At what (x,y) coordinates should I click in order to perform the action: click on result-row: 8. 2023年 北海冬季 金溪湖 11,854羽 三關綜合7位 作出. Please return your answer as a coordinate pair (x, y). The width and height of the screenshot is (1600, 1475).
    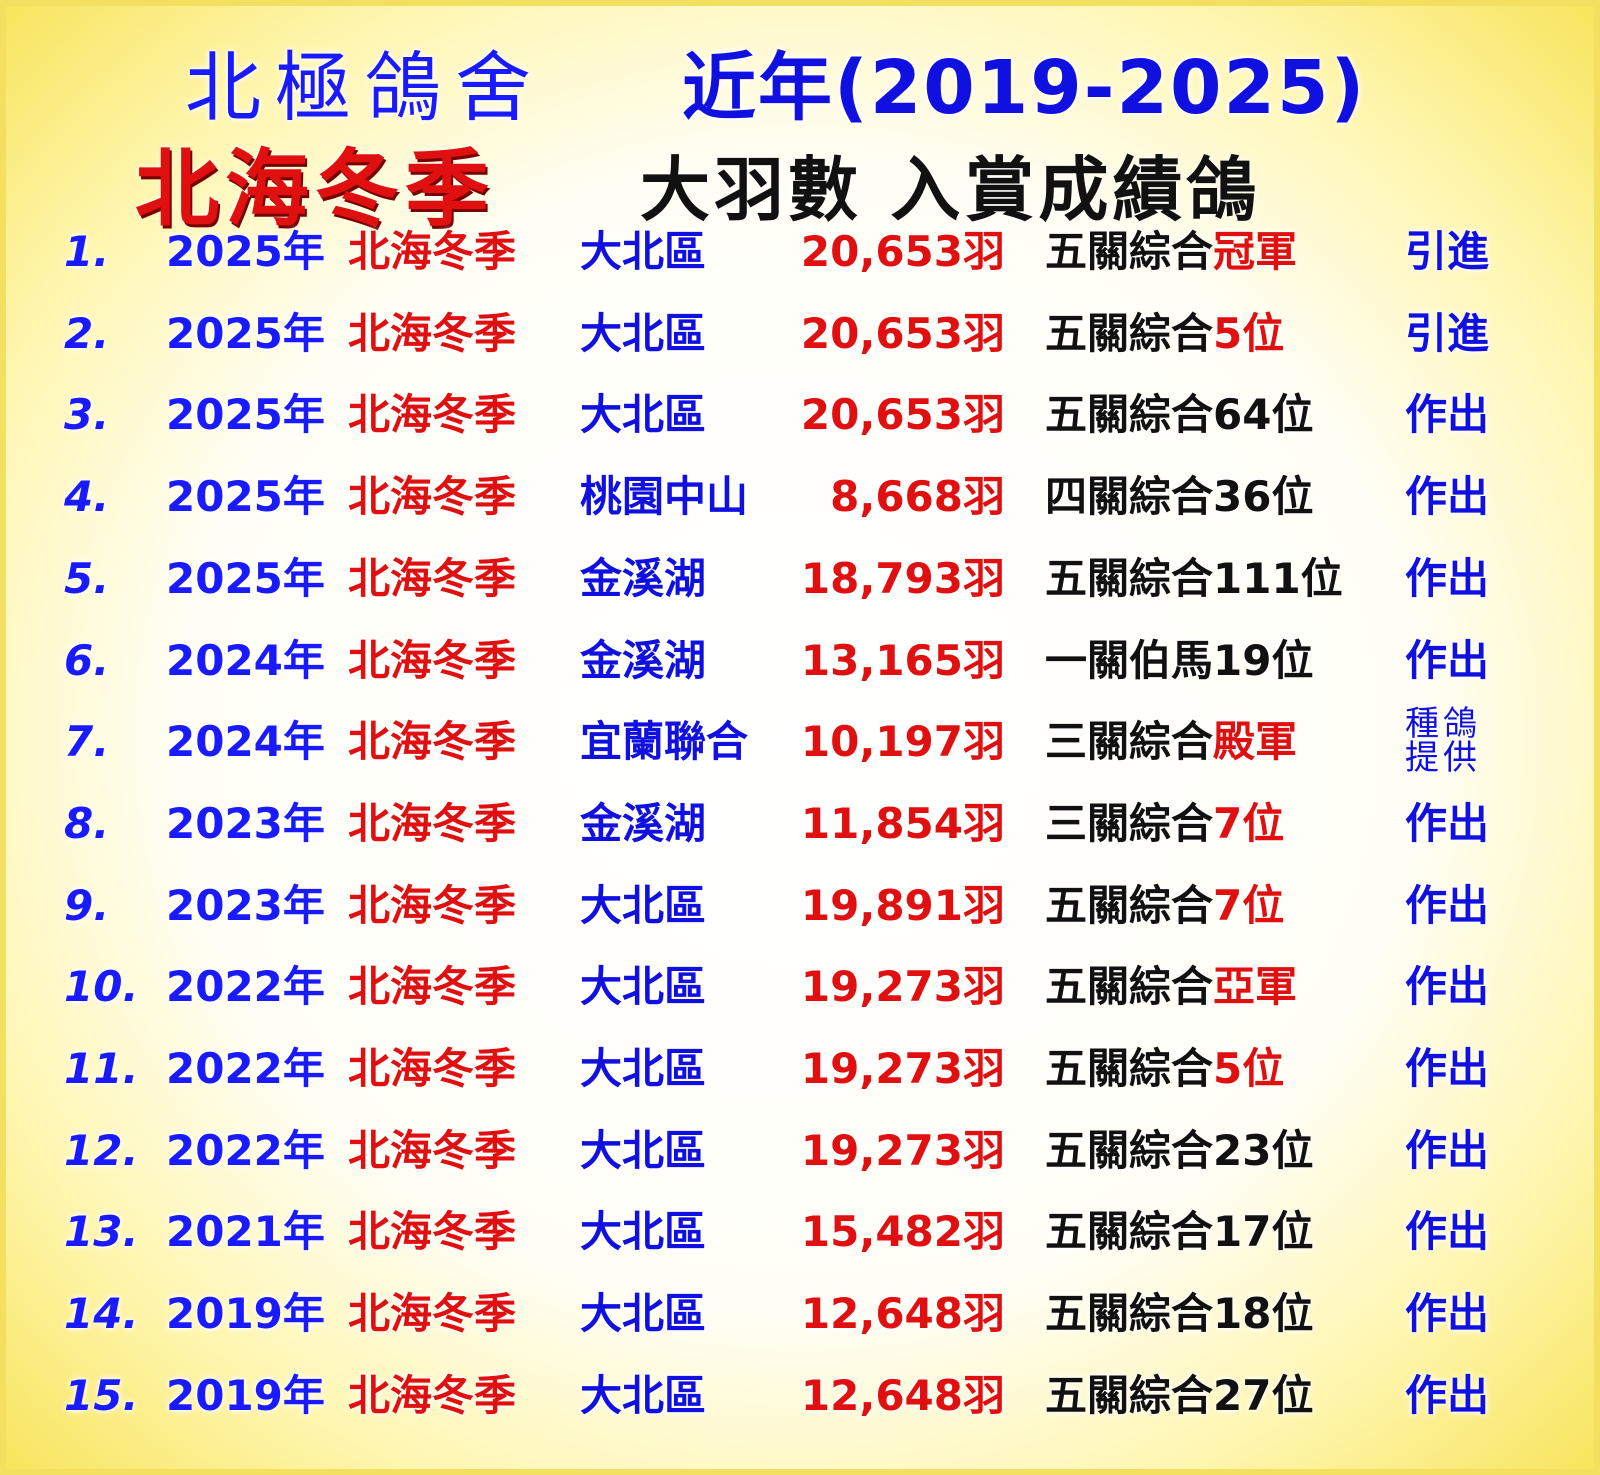
    Looking at the image, I should click on (800, 824).